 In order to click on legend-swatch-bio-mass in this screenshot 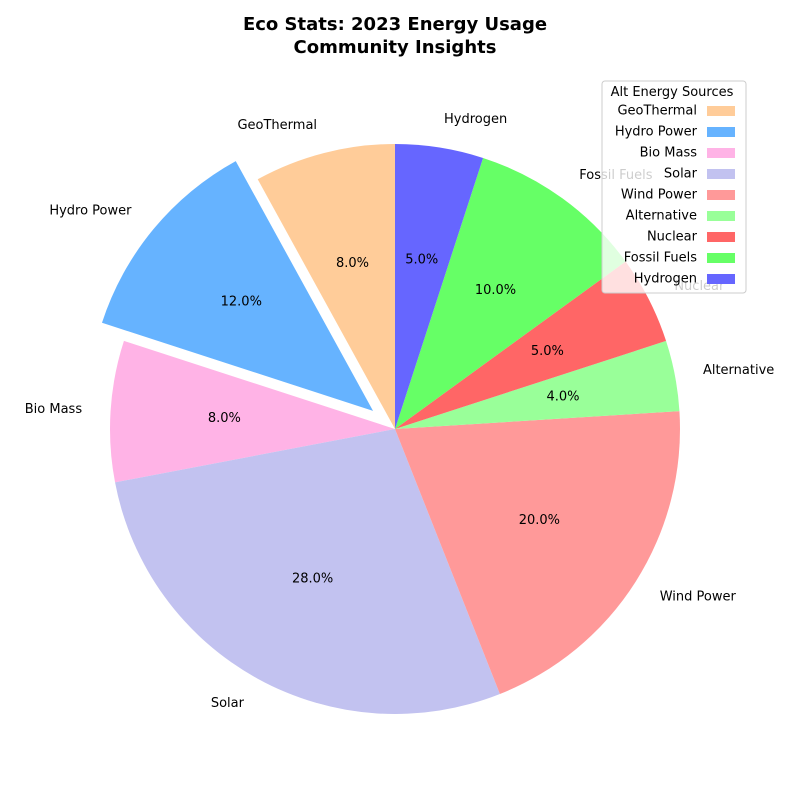, I will do `click(721, 153)`.